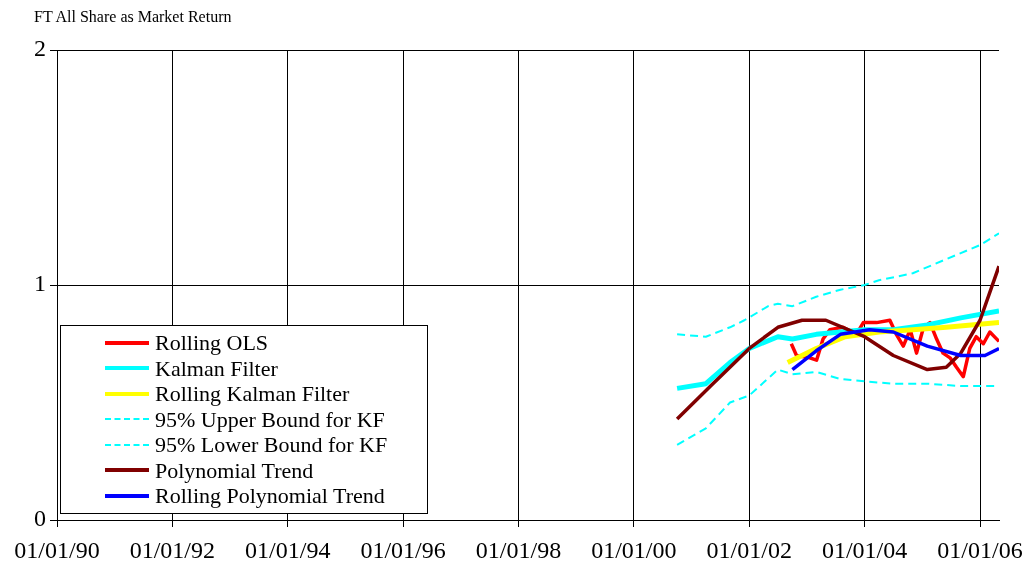  I want to click on x-tick-label: 01/01/92, so click(172, 549).